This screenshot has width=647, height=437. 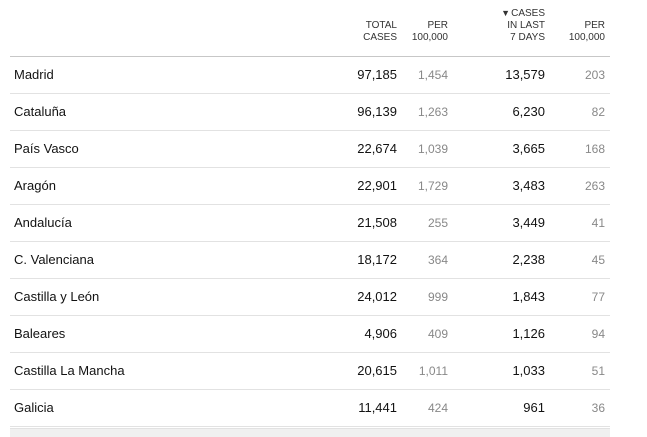 What do you see at coordinates (528, 333) in the screenshot?
I see `cases-7-days-value: 1,126` at bounding box center [528, 333].